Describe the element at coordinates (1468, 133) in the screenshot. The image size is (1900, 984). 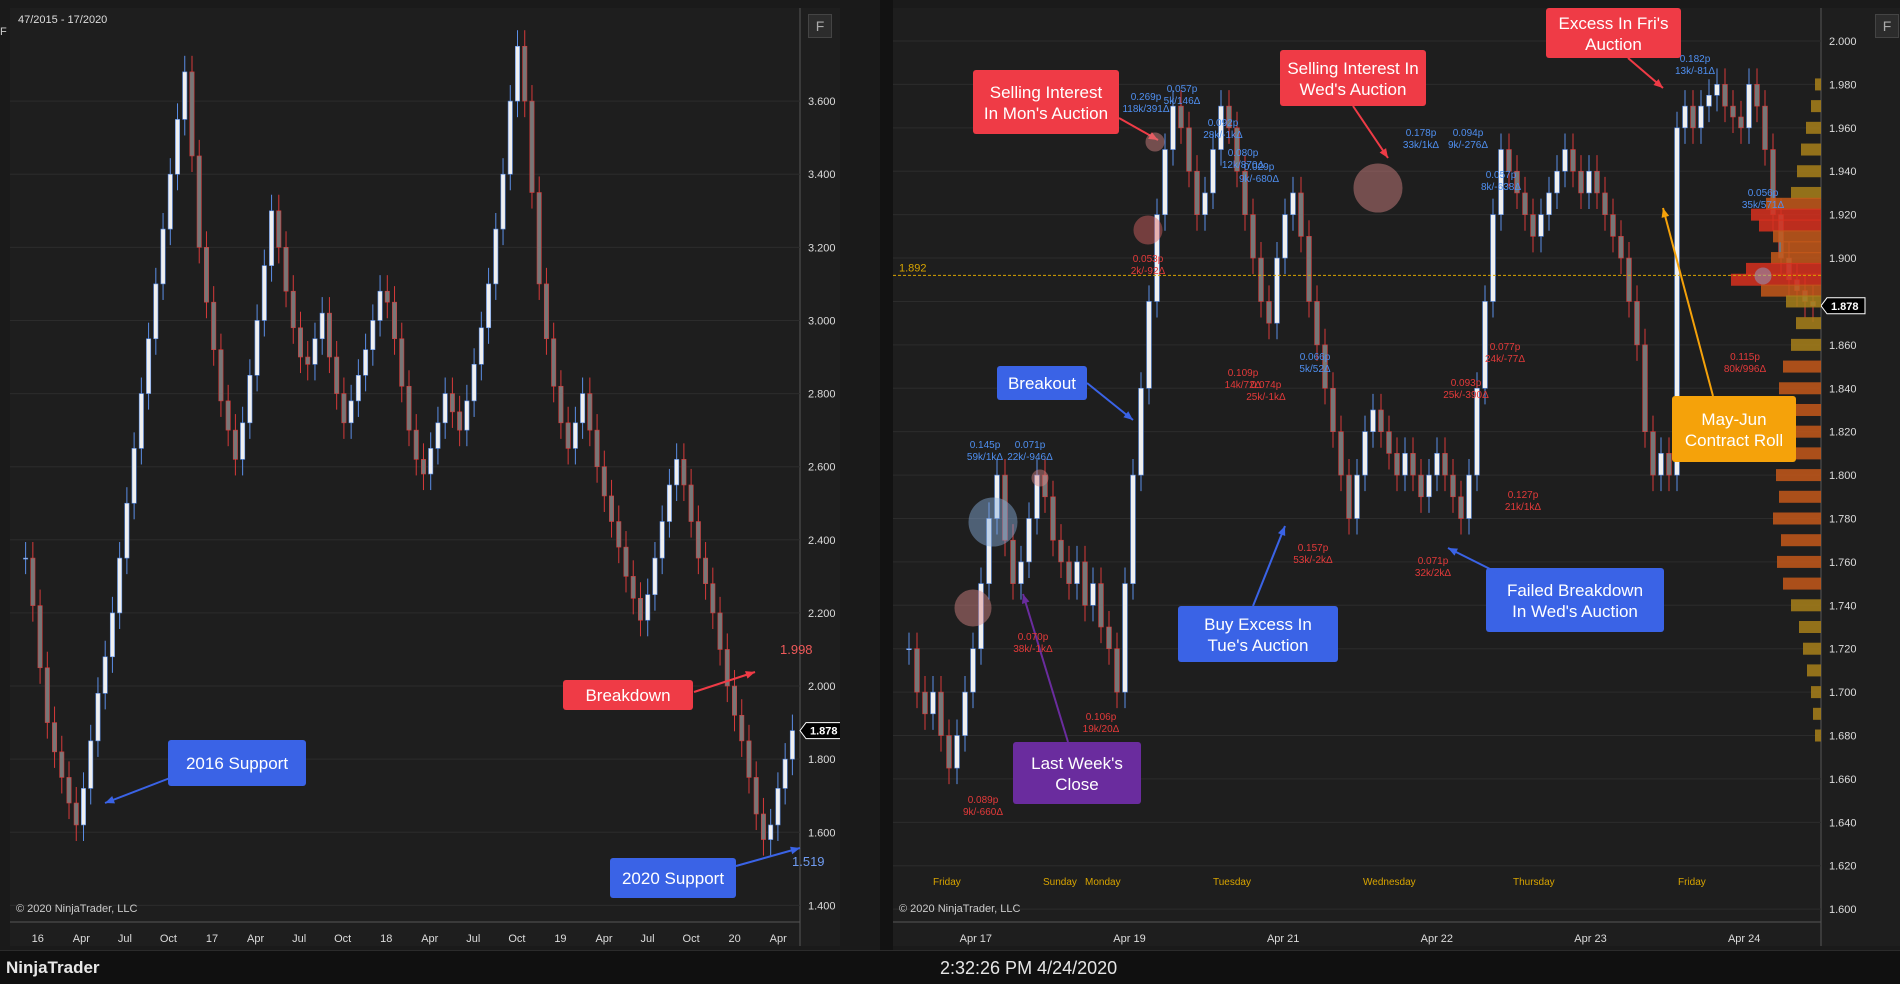
I see `pivot-value-label: 0.094p` at that location.